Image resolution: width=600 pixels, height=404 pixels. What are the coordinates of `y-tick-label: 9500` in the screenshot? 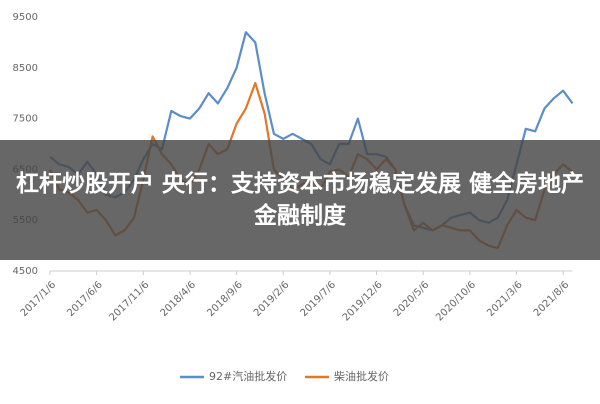 It's located at (25, 17).